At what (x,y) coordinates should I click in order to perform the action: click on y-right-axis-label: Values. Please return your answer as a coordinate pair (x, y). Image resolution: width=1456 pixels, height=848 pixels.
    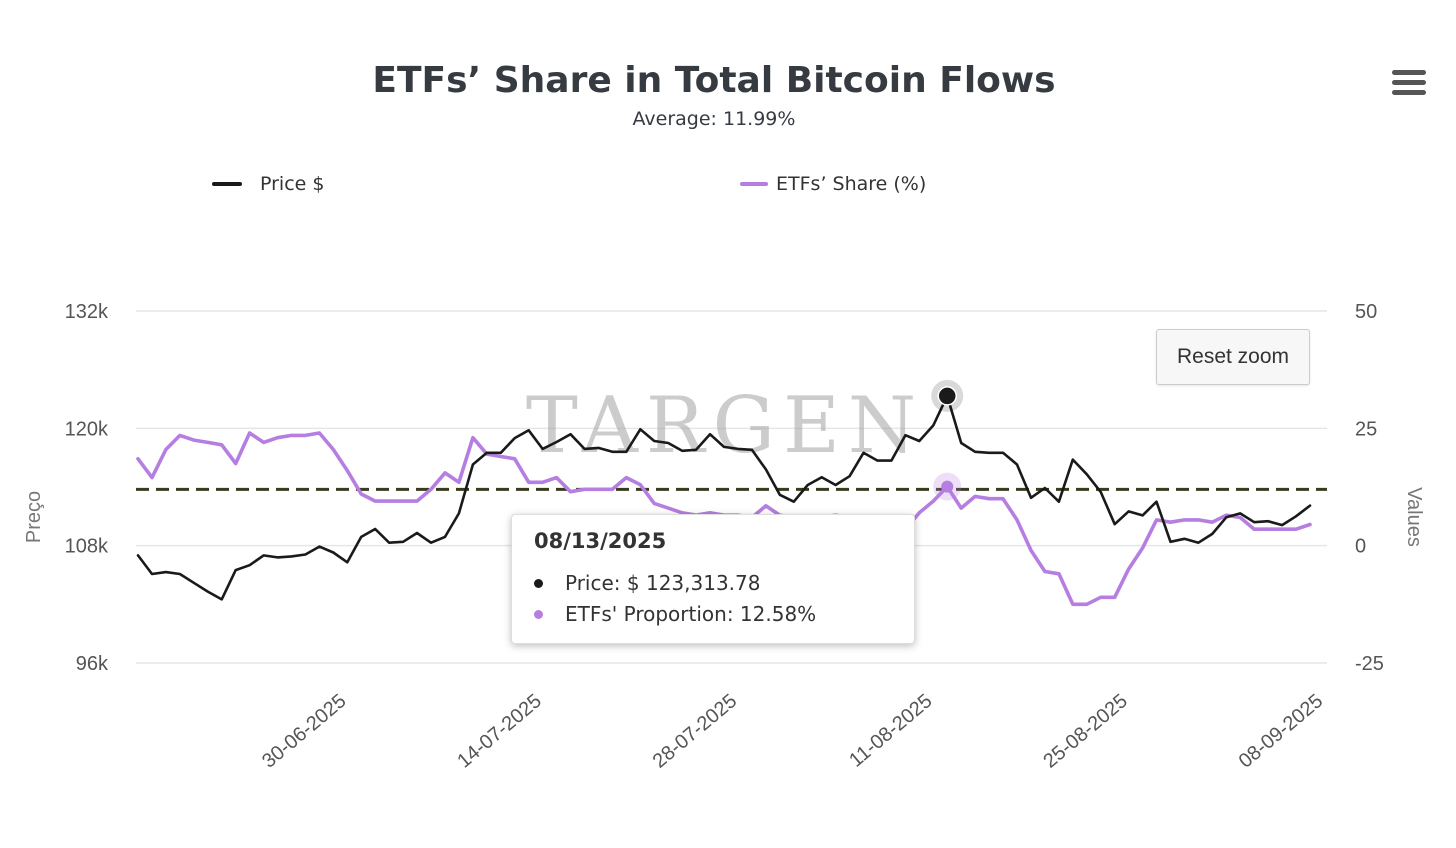
    Looking at the image, I should click on (1414, 517).